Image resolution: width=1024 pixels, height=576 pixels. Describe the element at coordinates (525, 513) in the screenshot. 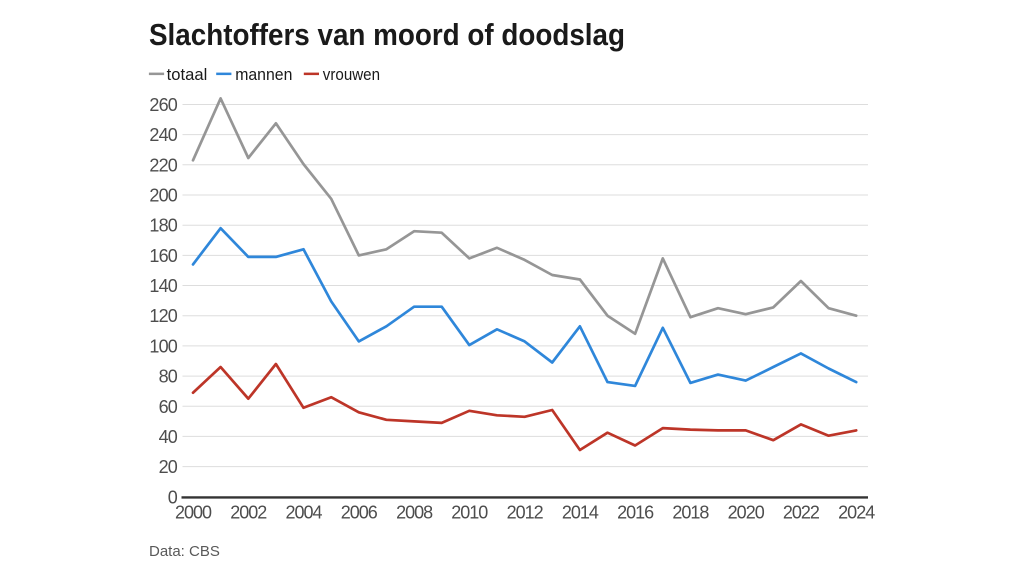

I see `svg-text: 2012` at that location.